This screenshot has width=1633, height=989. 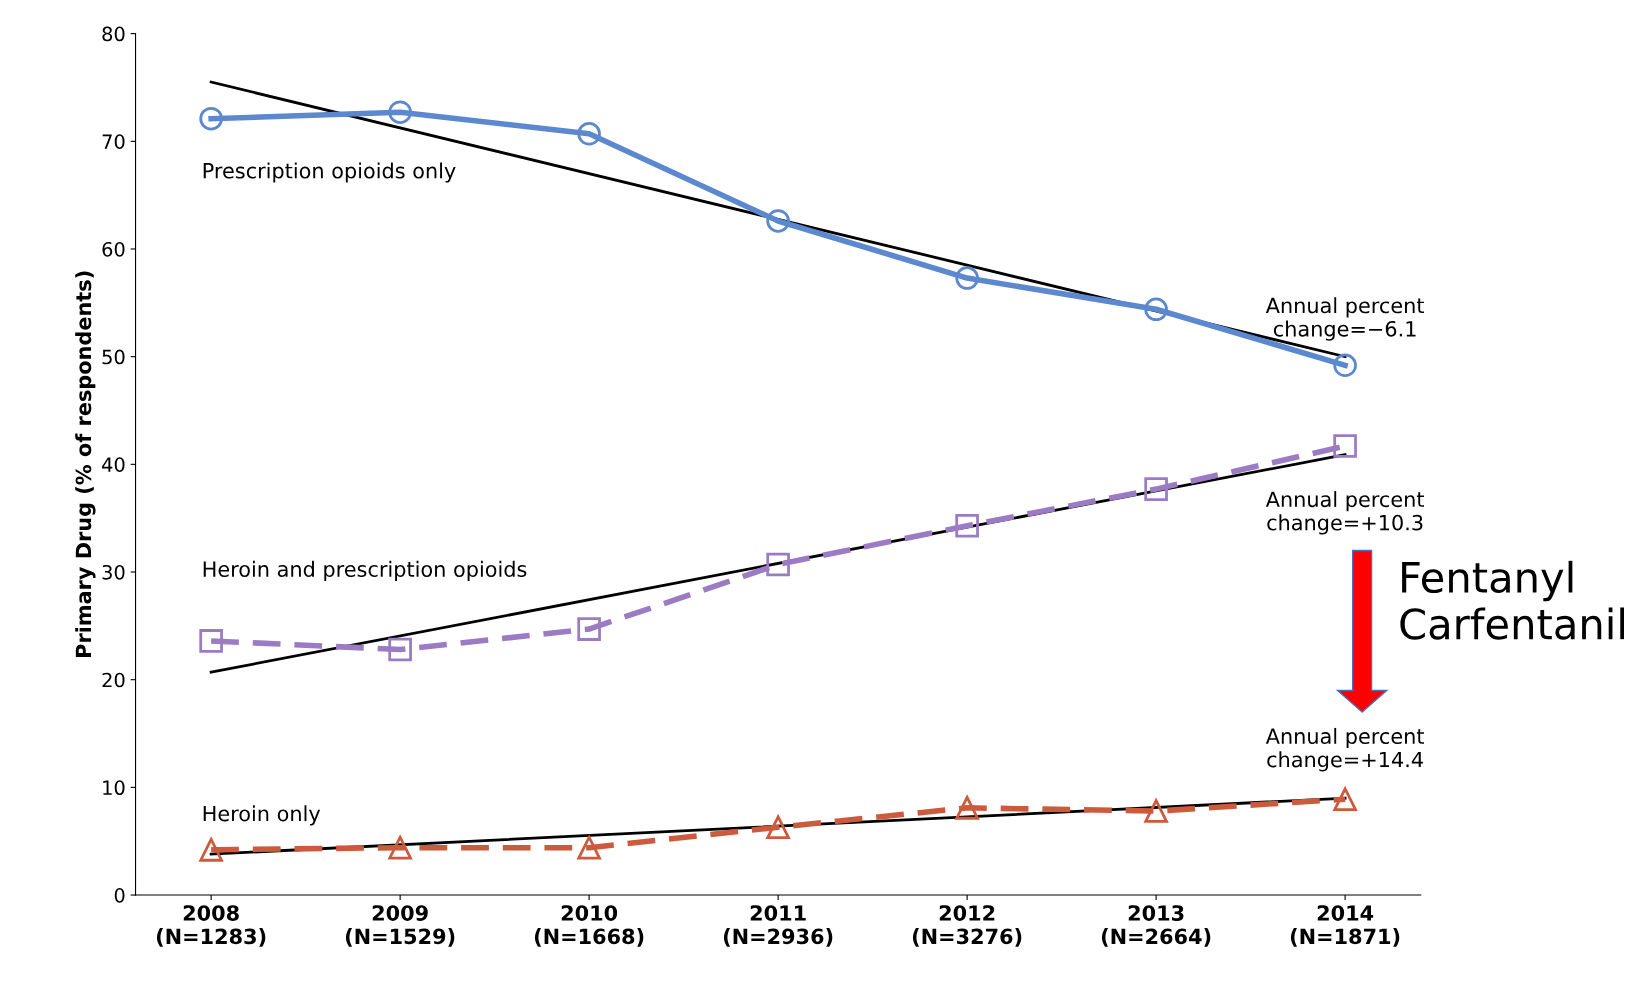 I want to click on y-tick-label: 10, so click(x=114, y=788).